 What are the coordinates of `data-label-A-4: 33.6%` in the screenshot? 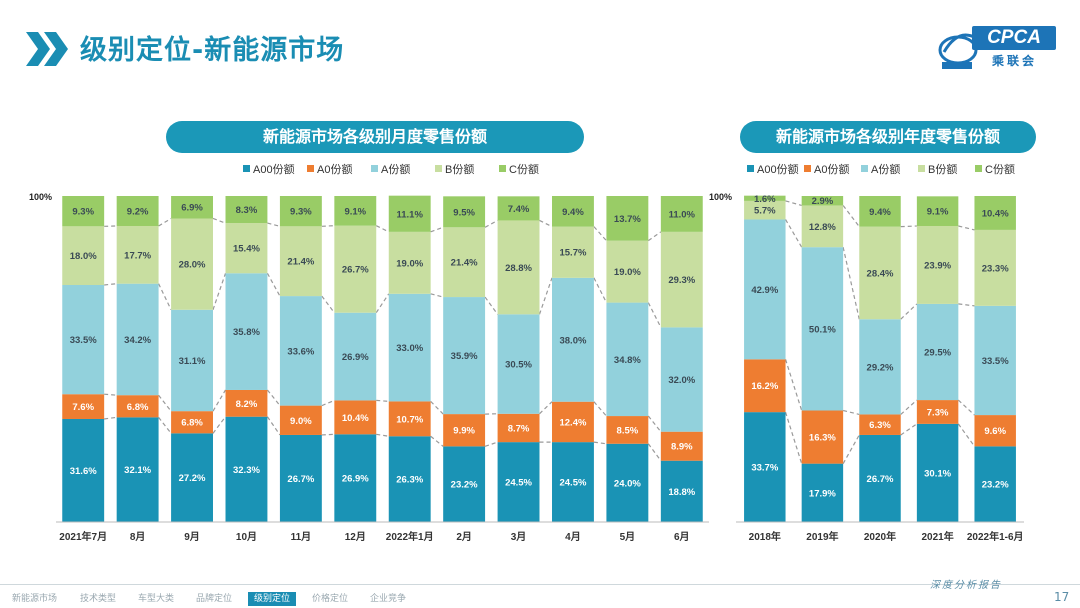 It's located at (300, 351).